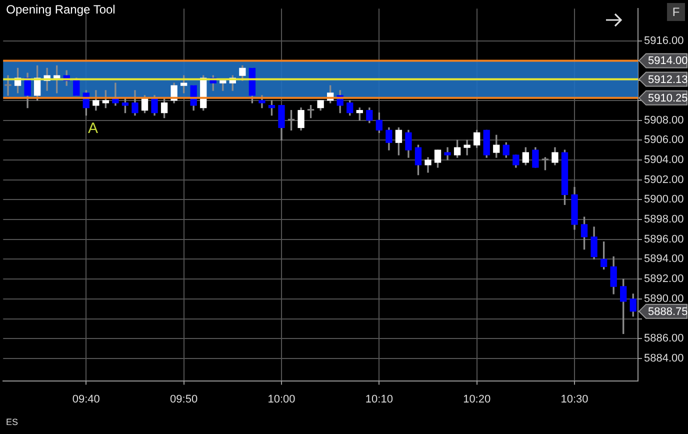 The width and height of the screenshot is (688, 434). Describe the element at coordinates (664, 200) in the screenshot. I see `y-tick-label: 5900.00` at that location.